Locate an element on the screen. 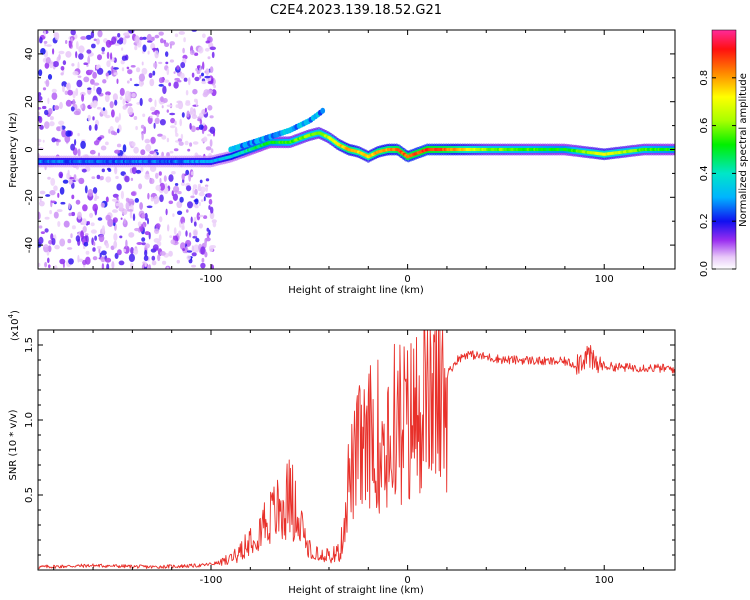 The width and height of the screenshot is (750, 600). snr-x-tick-label: -100 is located at coordinates (211, 580).